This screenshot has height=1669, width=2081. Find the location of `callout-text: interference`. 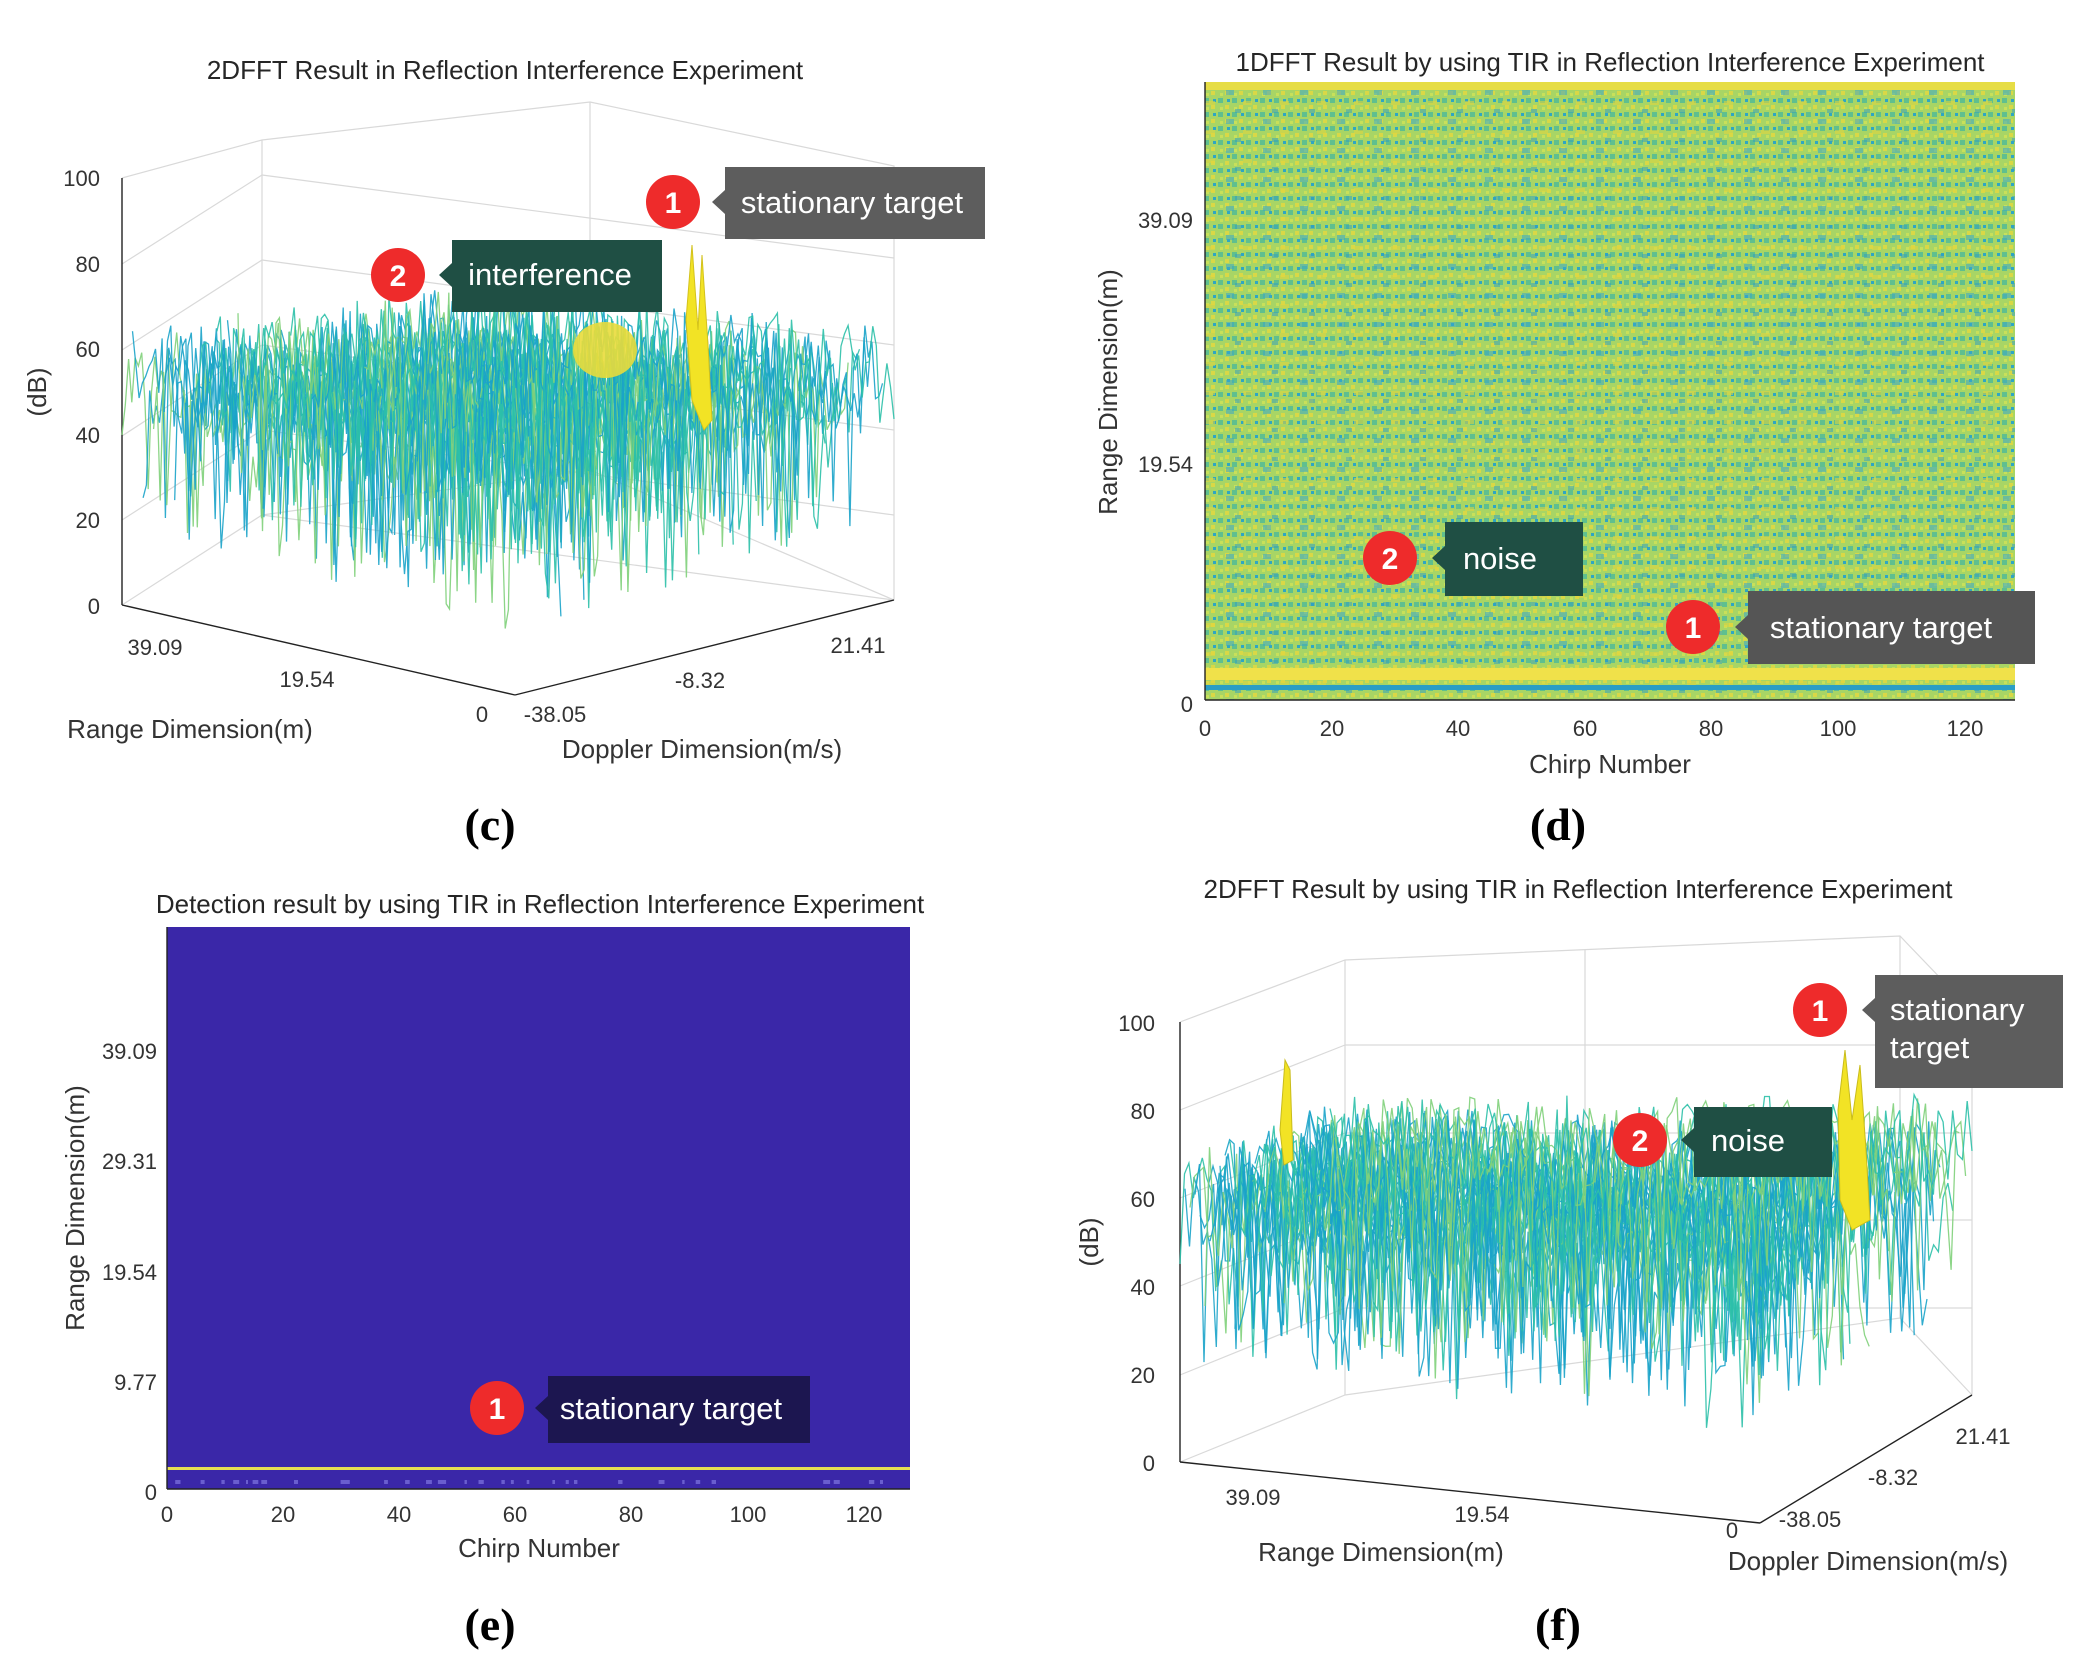

callout-text: interference is located at coordinates (550, 274).